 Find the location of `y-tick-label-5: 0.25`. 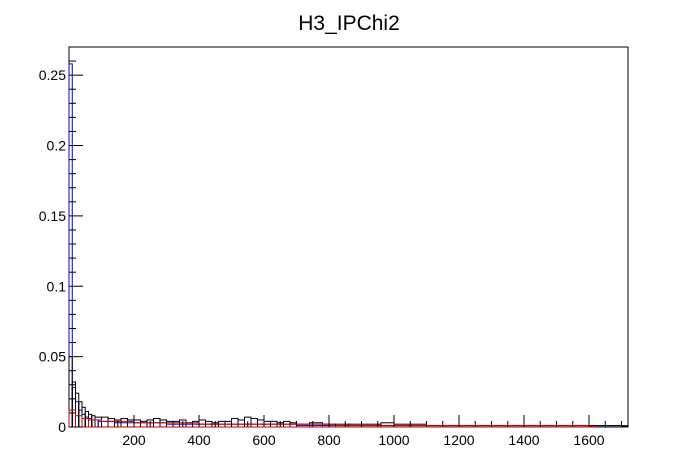

y-tick-label-5: 0.25 is located at coordinates (52, 75).